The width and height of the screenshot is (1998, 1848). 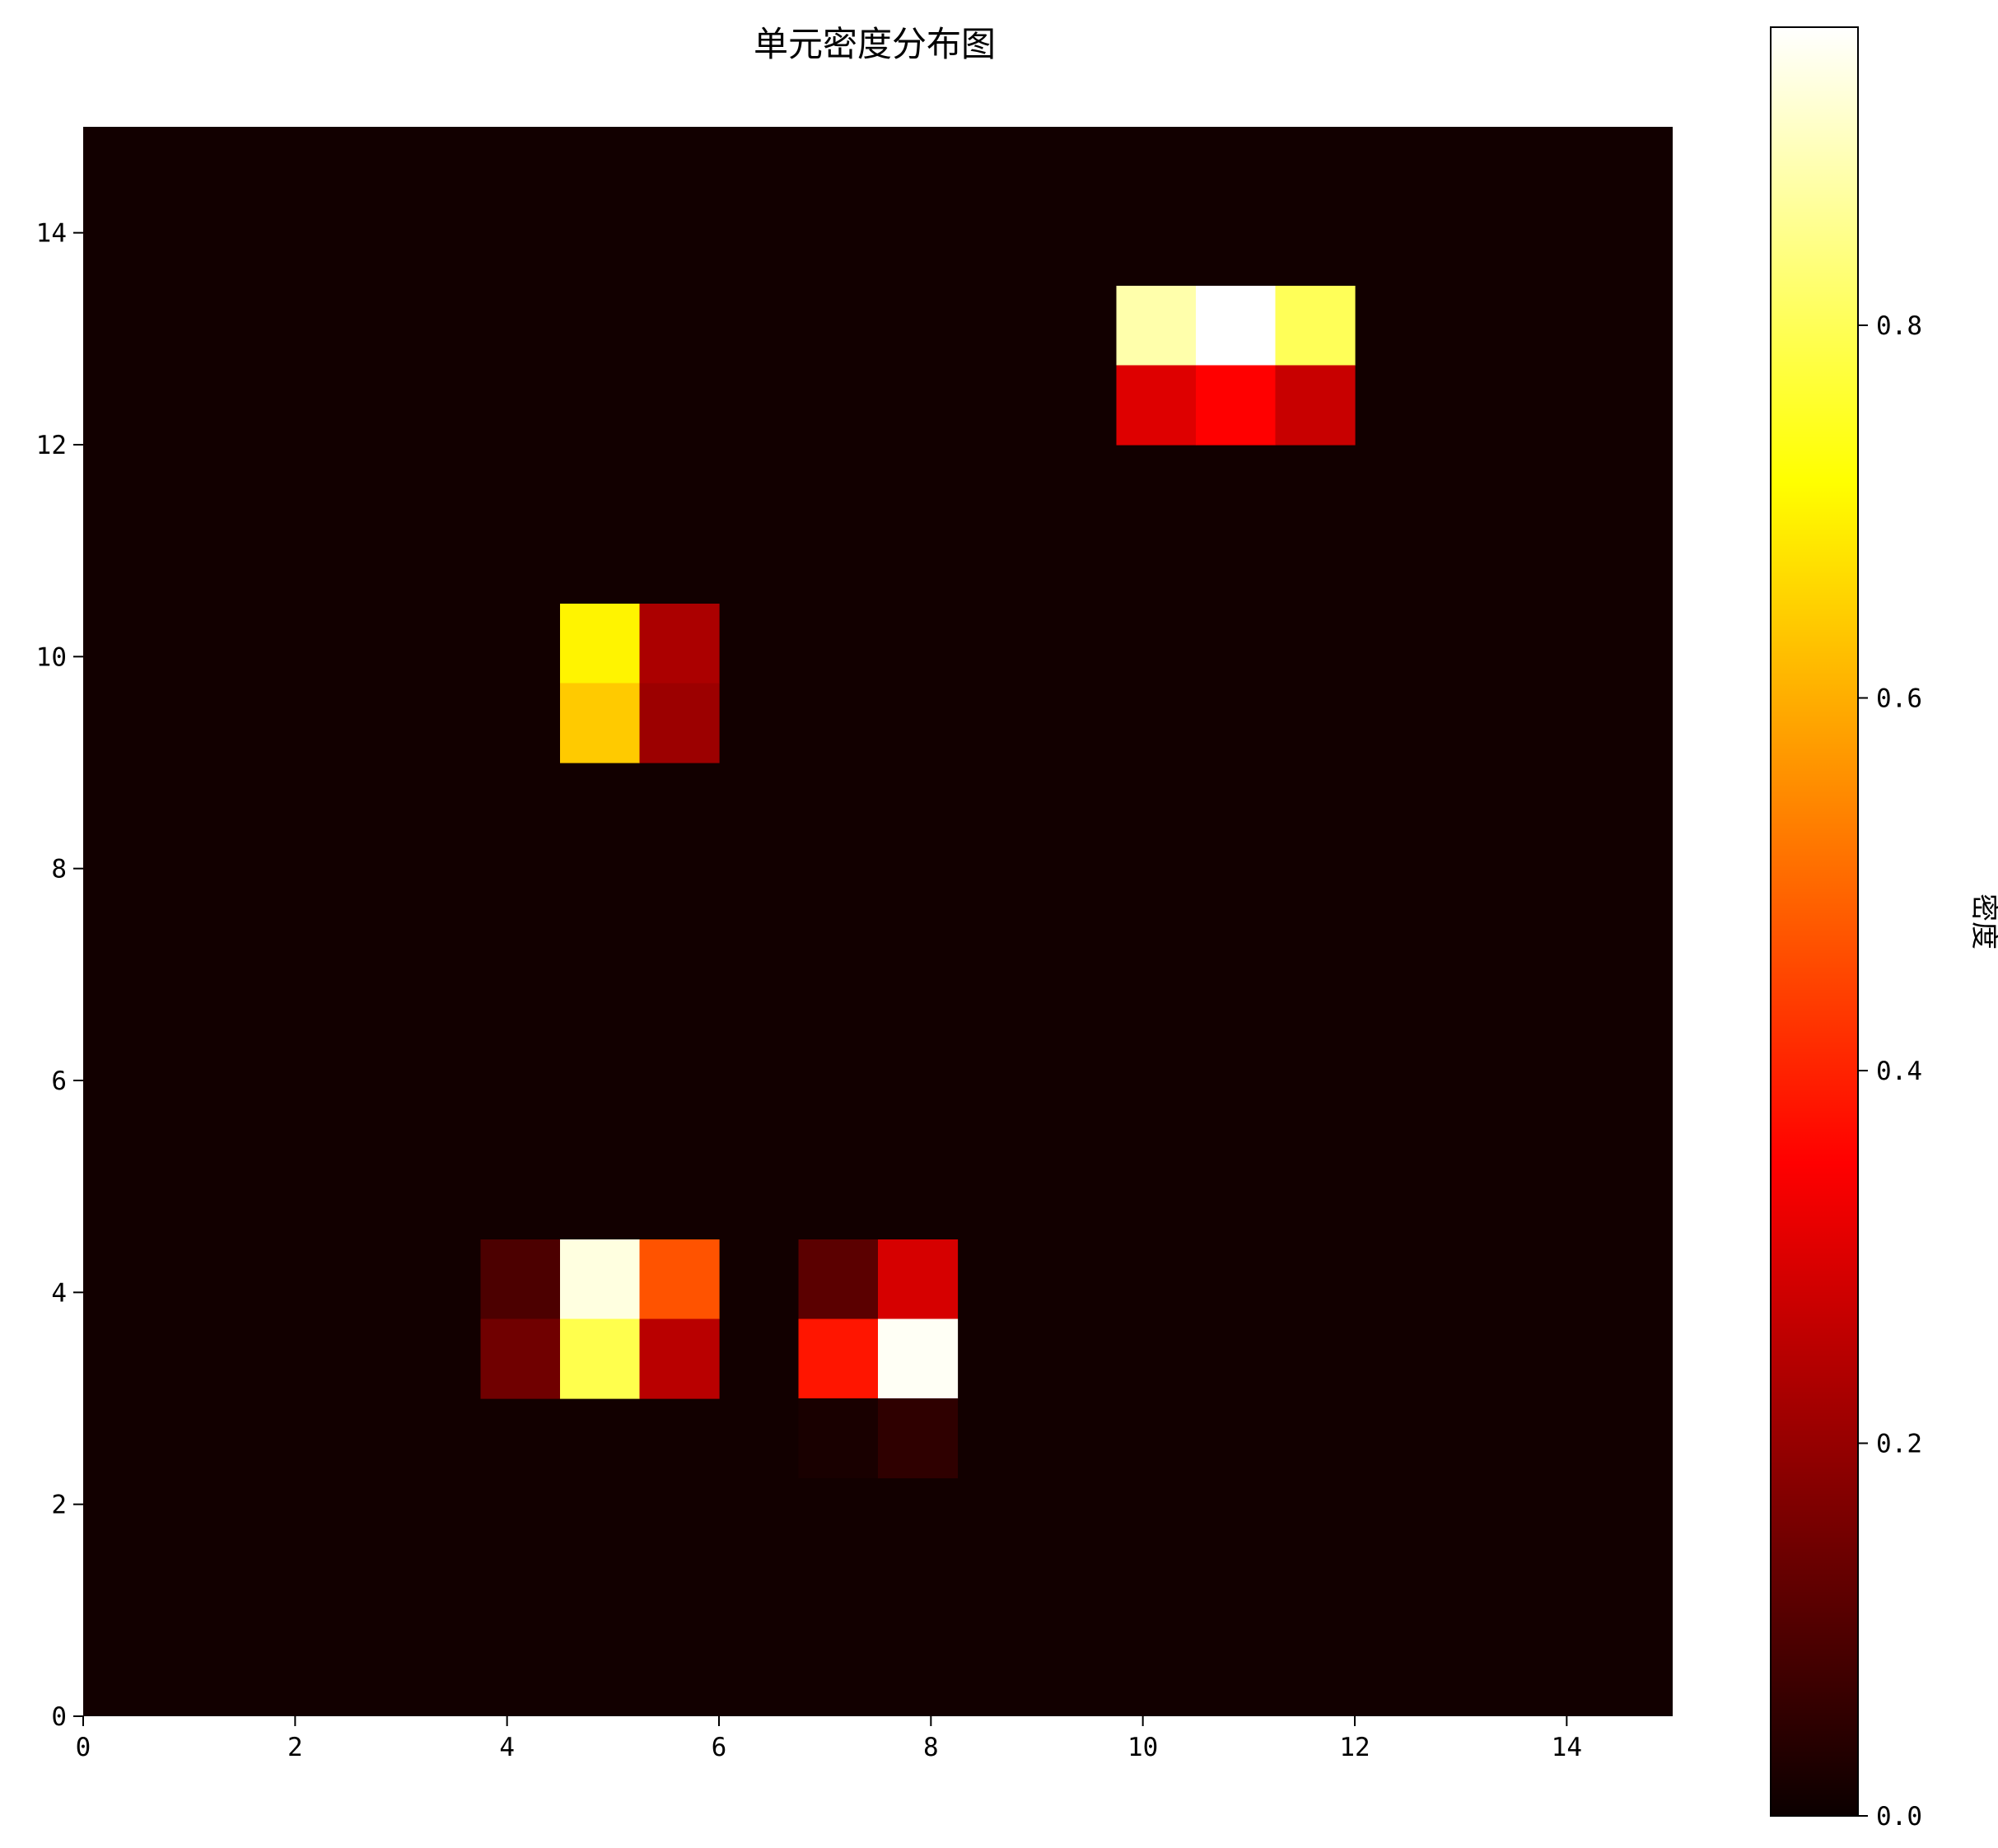 What do you see at coordinates (931, 1747) in the screenshot?
I see `x-tick-label: 8` at bounding box center [931, 1747].